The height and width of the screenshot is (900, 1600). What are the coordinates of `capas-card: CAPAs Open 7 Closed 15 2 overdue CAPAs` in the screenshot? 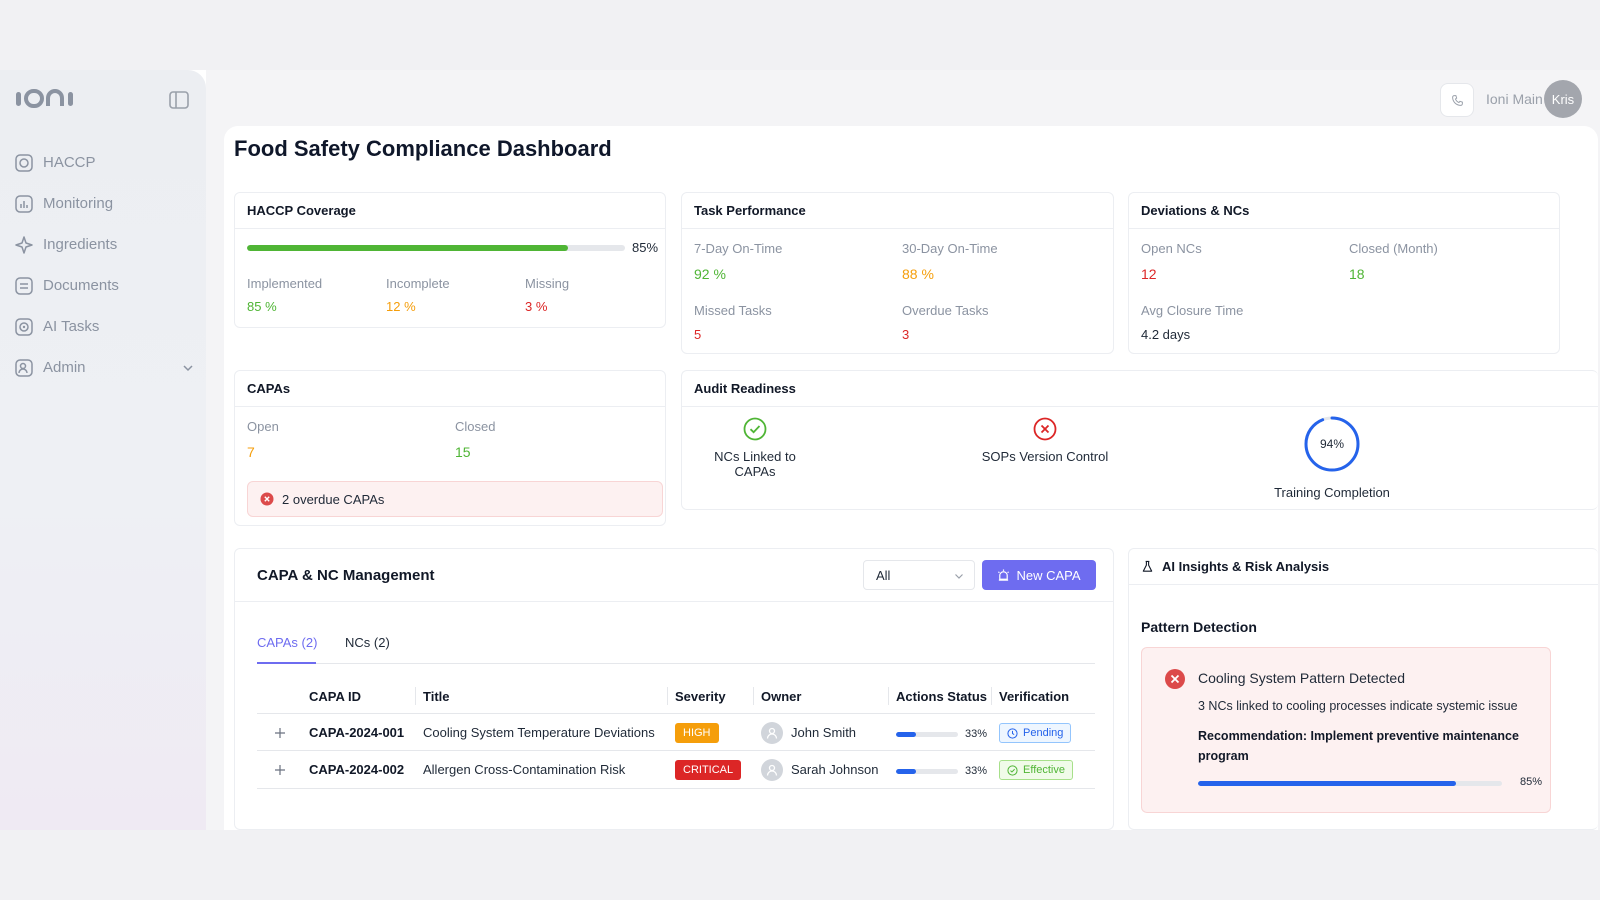 It's located at (450, 448).